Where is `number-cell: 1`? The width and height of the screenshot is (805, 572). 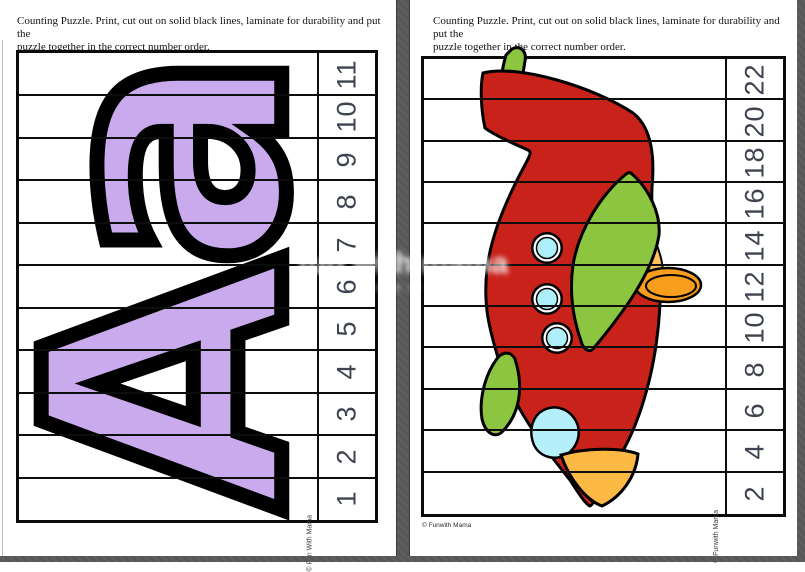
number-cell: 1 is located at coordinates (347, 499).